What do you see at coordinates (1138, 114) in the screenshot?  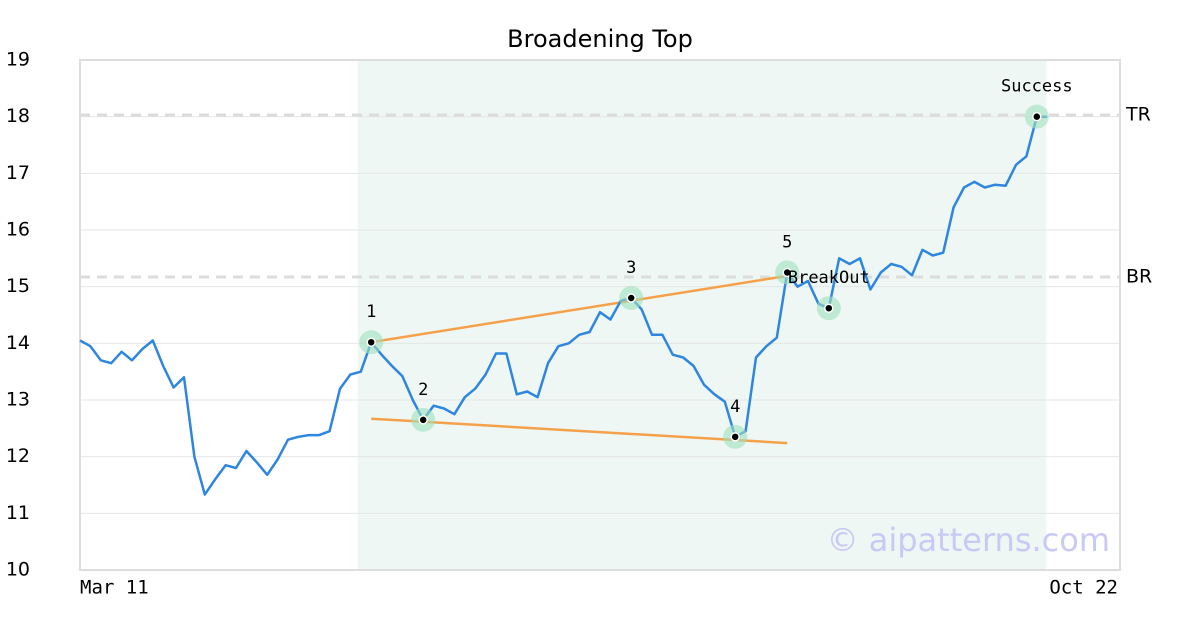 I see `level-label: TR` at bounding box center [1138, 114].